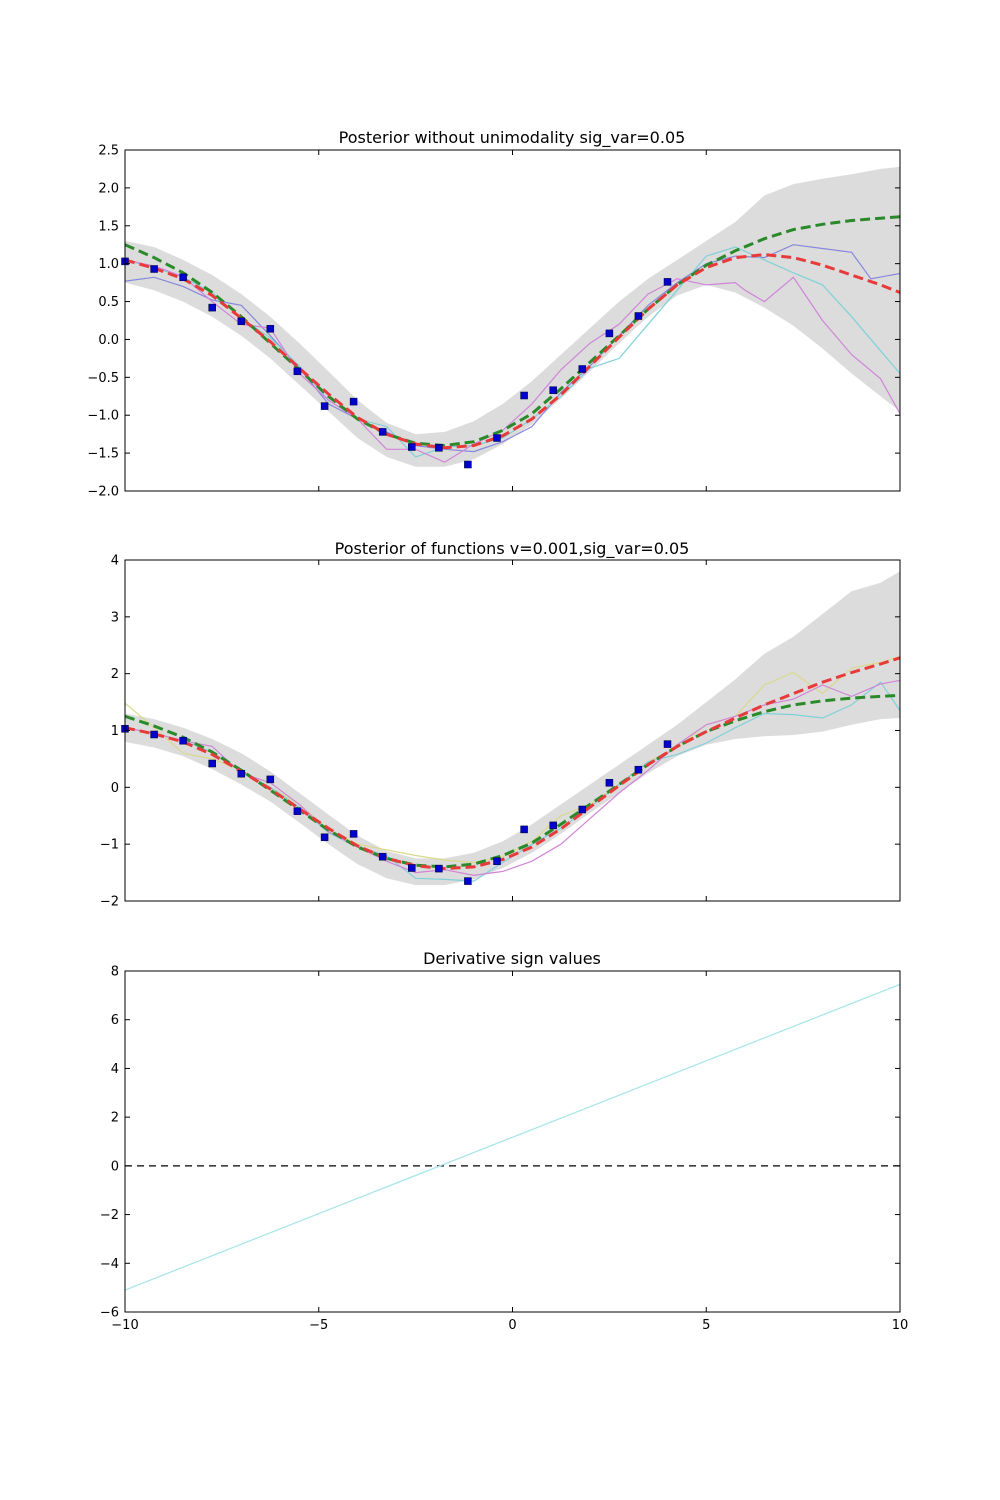 The height and width of the screenshot is (1500, 1000). What do you see at coordinates (103, 454) in the screenshot?
I see `y-tick-label: −1.5` at bounding box center [103, 454].